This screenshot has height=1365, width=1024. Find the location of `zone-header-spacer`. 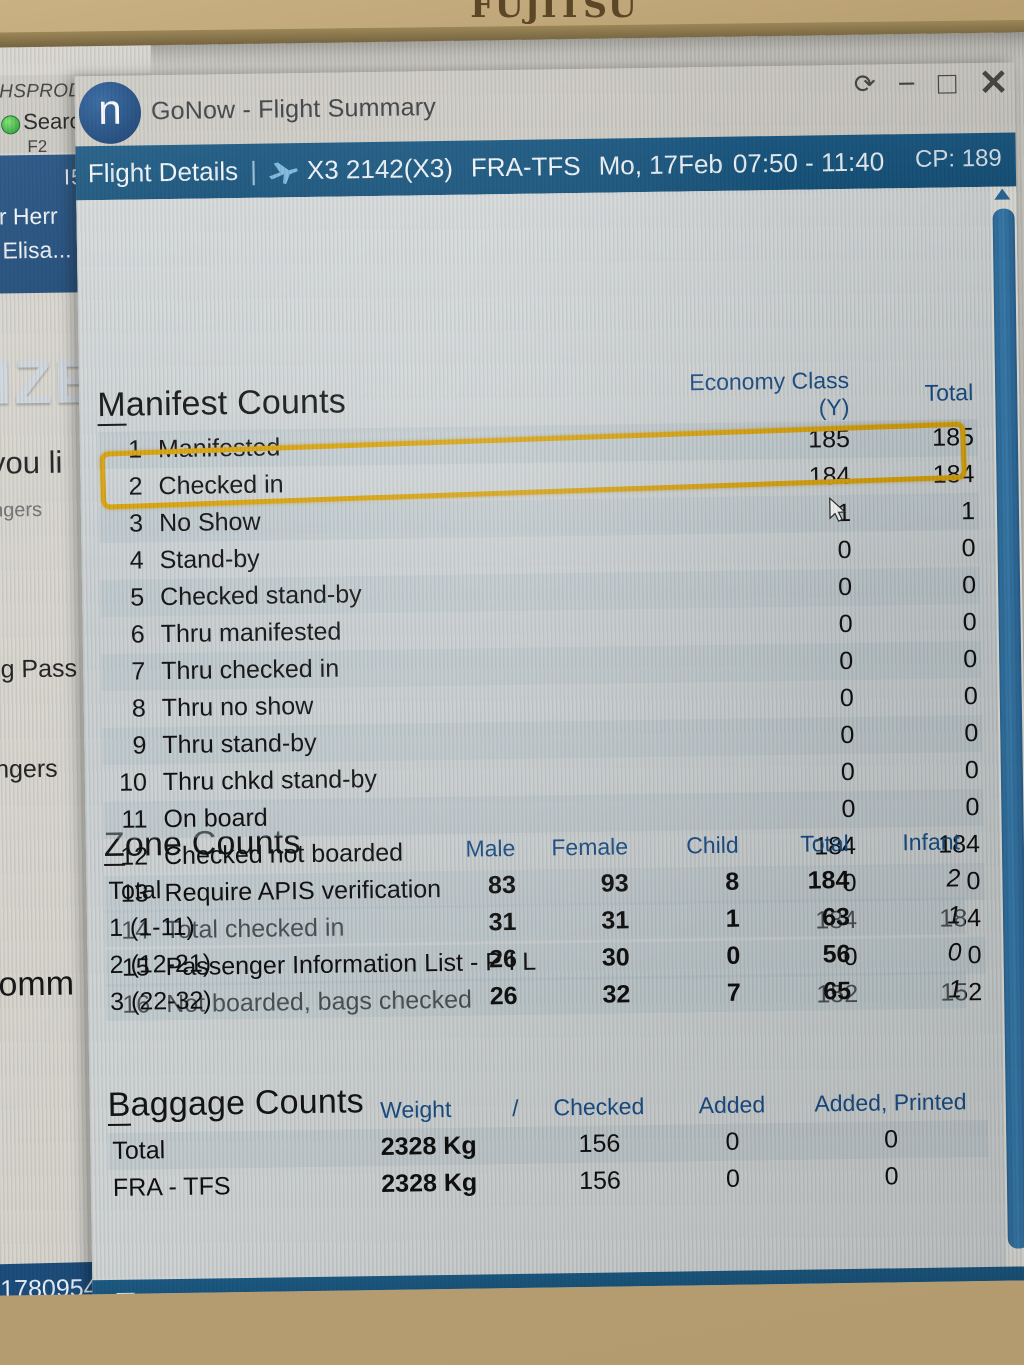

zone-header-spacer is located at coordinates (257, 853).